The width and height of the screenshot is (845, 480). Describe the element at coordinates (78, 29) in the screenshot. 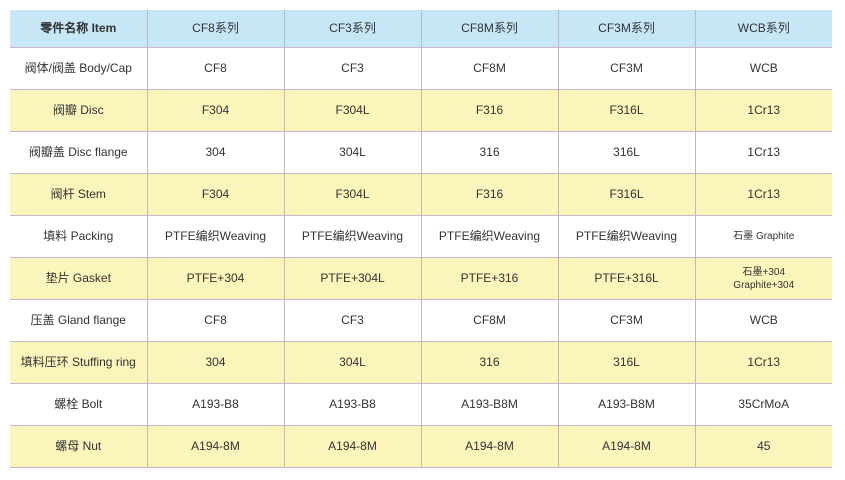

I see `header-item: 零件名称 Item` at that location.